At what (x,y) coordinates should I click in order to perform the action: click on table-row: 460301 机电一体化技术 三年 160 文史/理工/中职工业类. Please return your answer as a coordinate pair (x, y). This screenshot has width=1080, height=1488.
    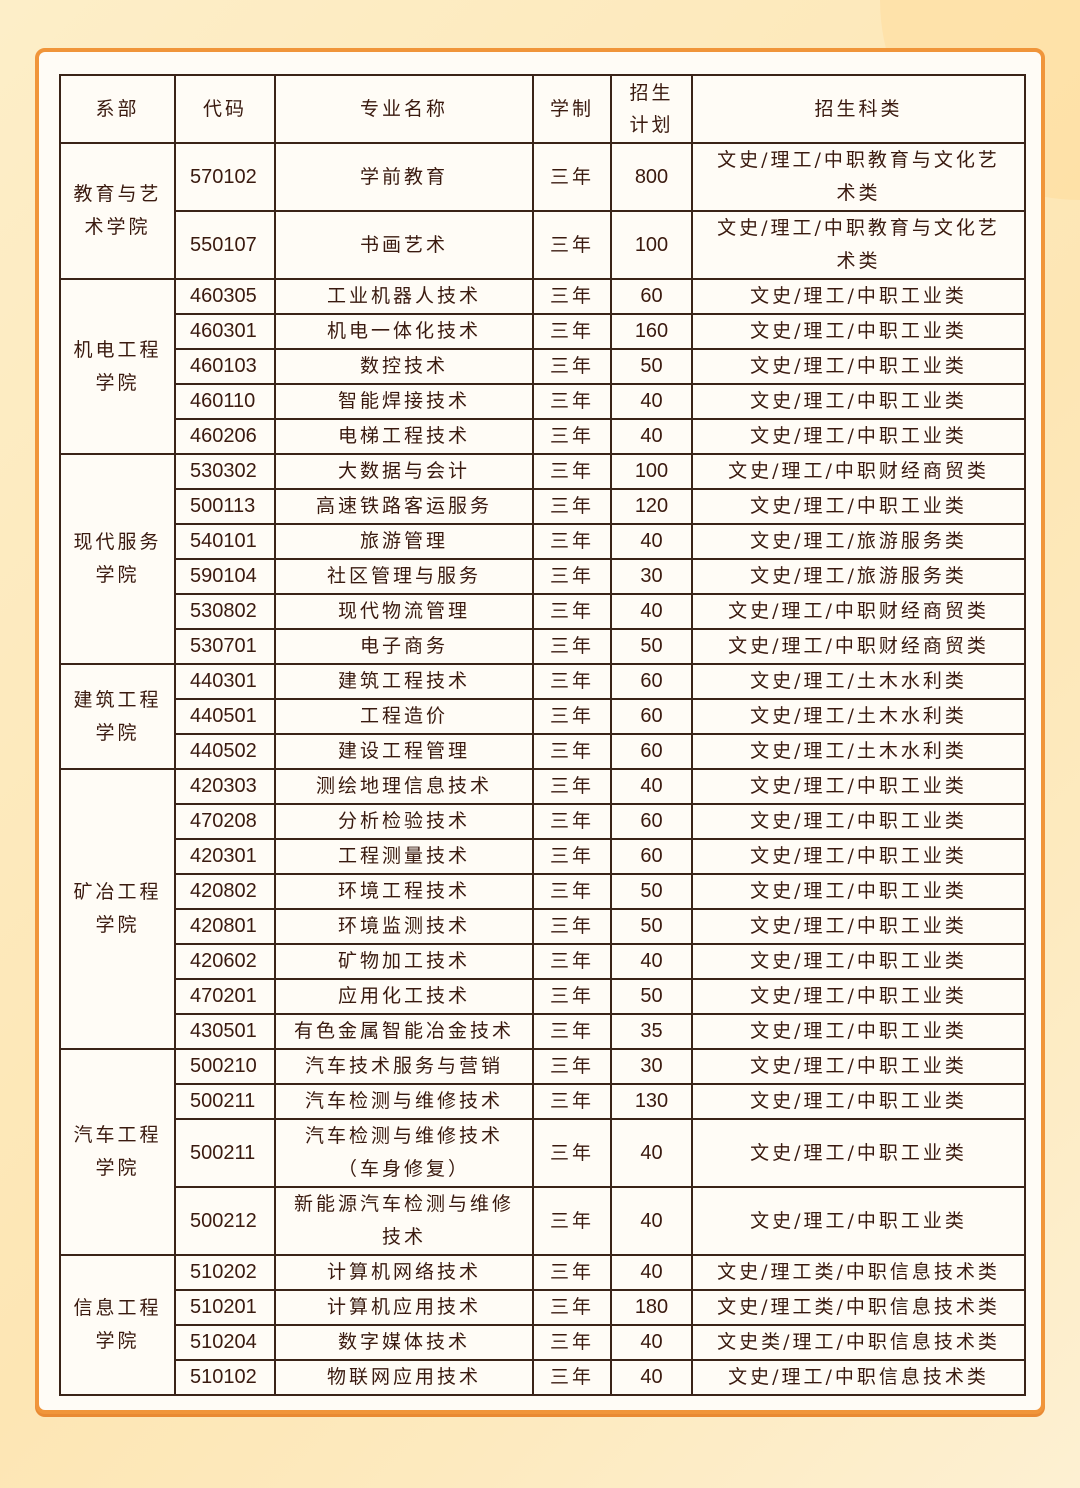
    Looking at the image, I should click on (543, 331).